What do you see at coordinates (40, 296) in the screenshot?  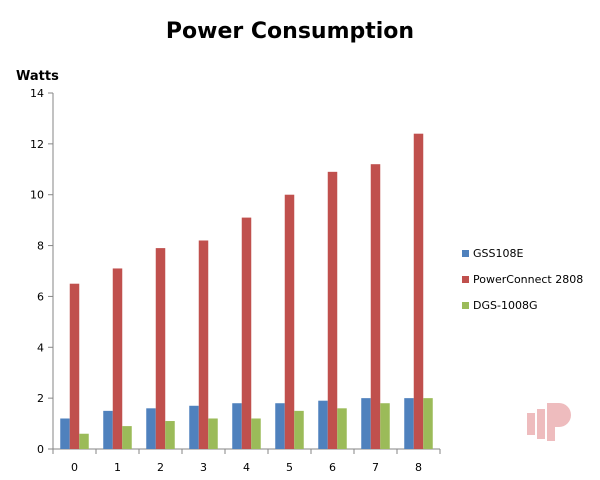 I see `y-tick-label: 6` at bounding box center [40, 296].